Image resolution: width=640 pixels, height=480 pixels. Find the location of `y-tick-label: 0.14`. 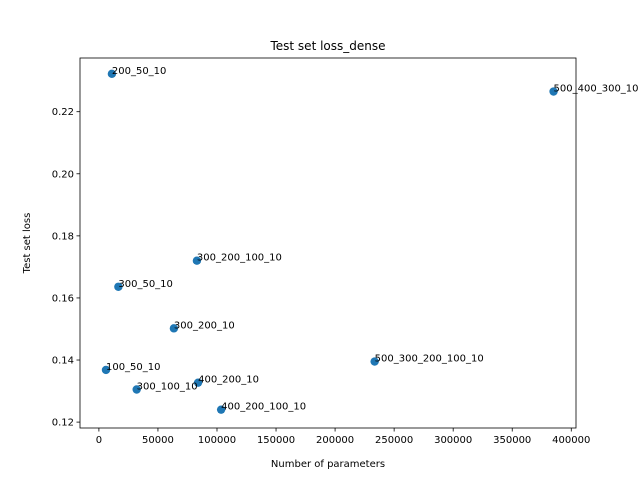

y-tick-label: 0.14 is located at coordinates (63, 361).